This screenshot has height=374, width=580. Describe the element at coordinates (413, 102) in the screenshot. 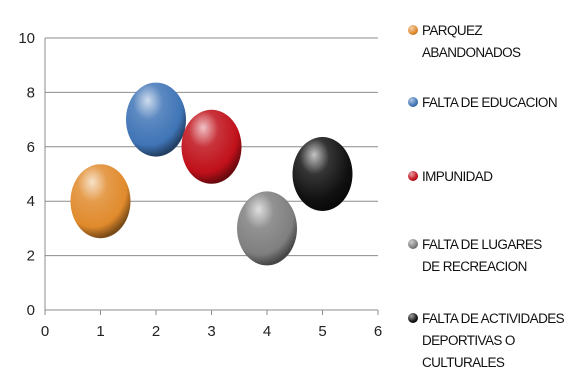

I see `legend-marker-blue` at that location.